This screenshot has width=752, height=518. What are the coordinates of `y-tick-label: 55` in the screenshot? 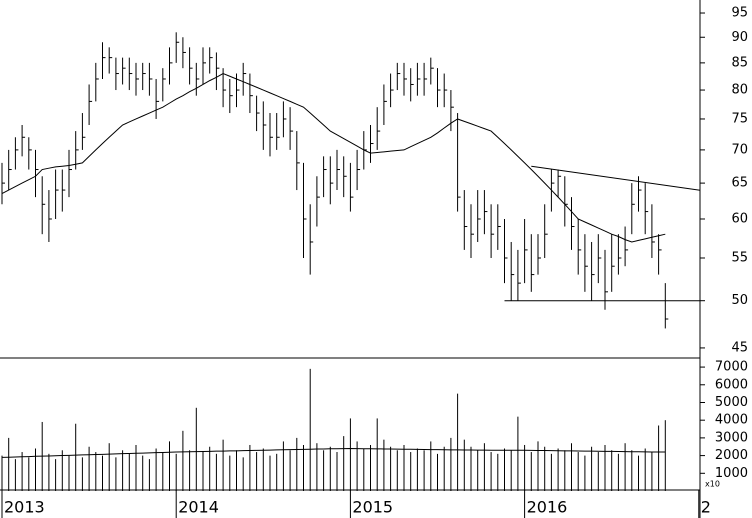 It's located at (739, 257).